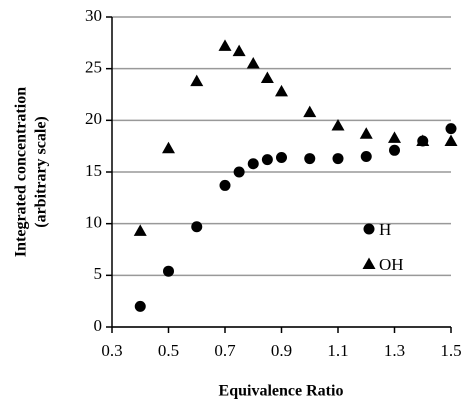 The width and height of the screenshot is (467, 410). What do you see at coordinates (450, 350) in the screenshot?
I see `x-tick-label: 1.5` at bounding box center [450, 350].